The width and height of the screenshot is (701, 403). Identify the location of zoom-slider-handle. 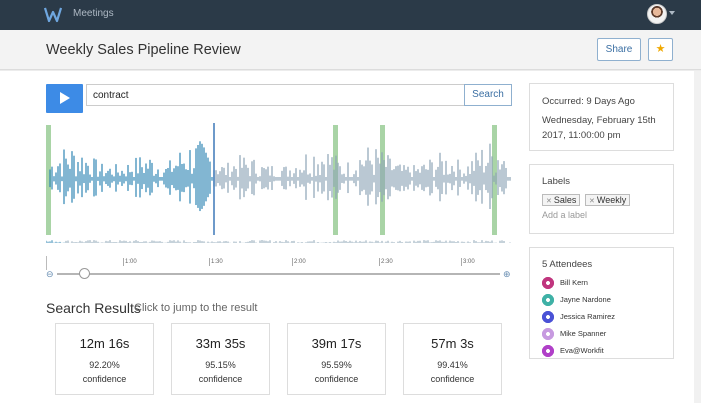
(84, 273).